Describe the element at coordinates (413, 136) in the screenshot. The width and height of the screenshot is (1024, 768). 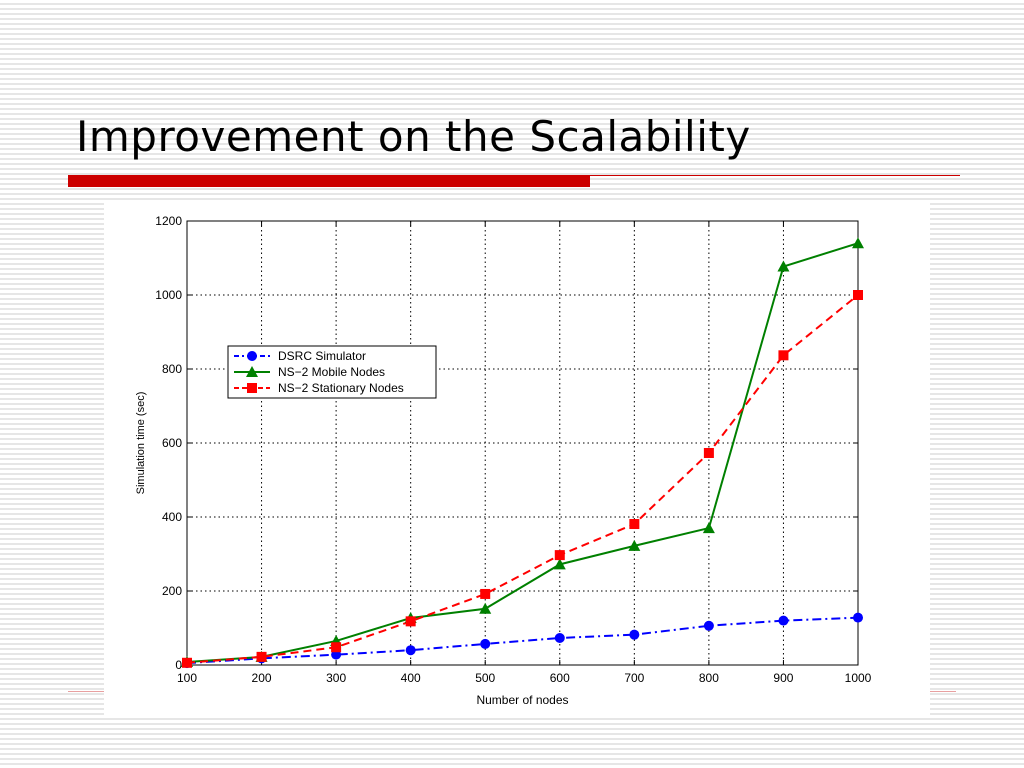
I see `slide-title: Improvement on the Scalability` at that location.